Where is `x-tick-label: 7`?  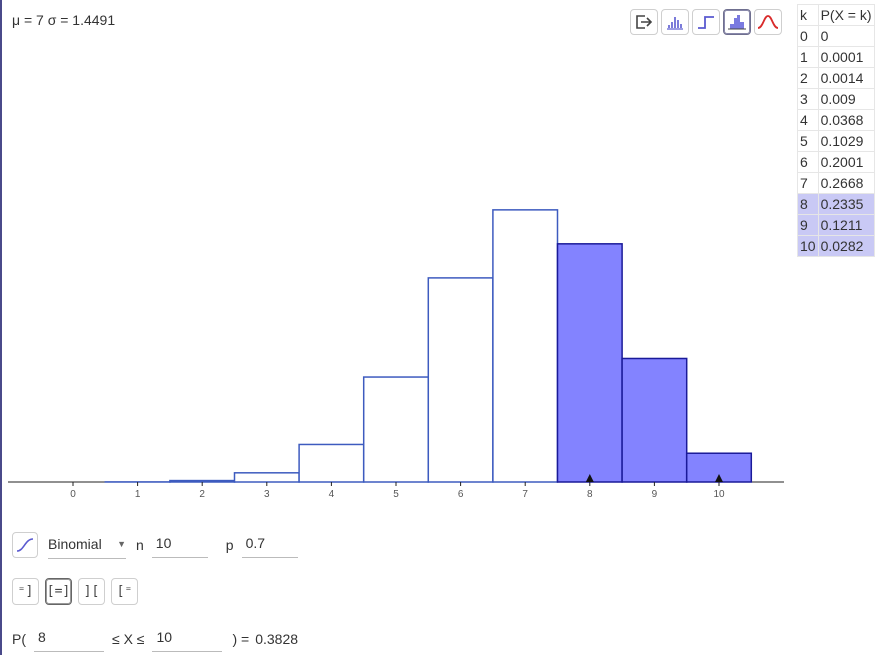
x-tick-label: 7 is located at coordinates (525, 494).